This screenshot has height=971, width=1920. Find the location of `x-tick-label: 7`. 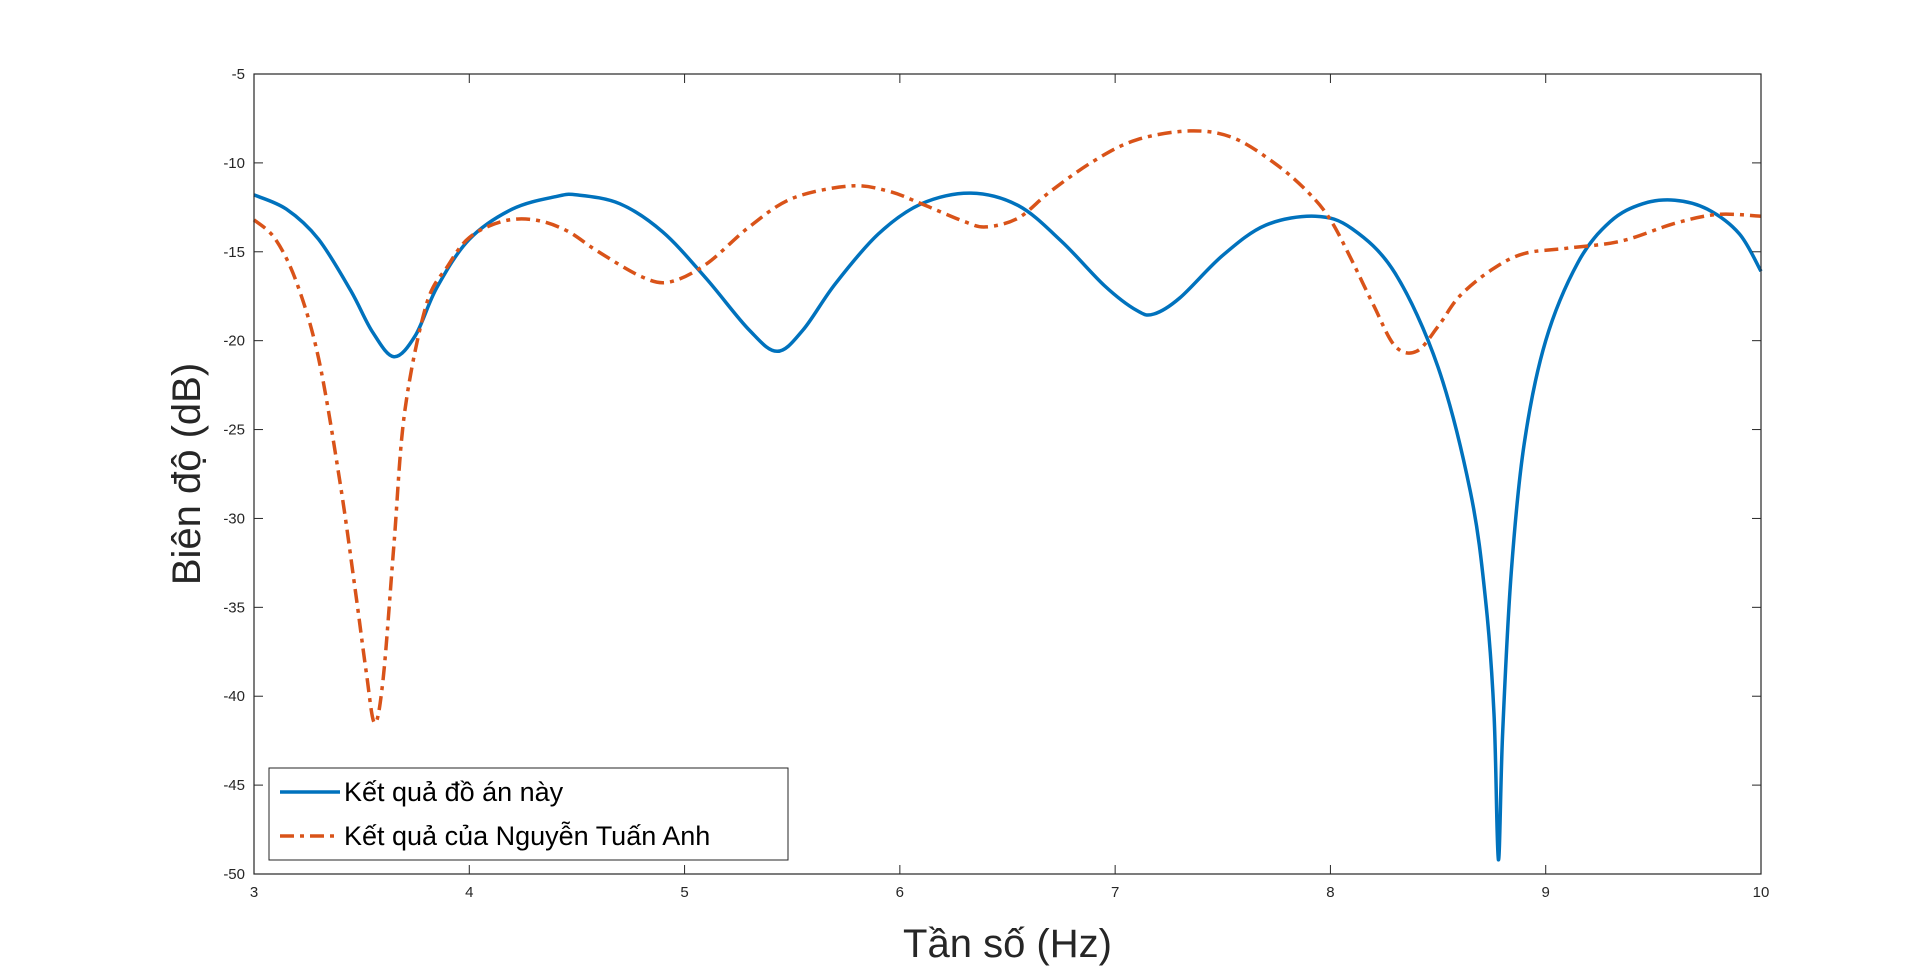

x-tick-label: 7 is located at coordinates (1115, 892).